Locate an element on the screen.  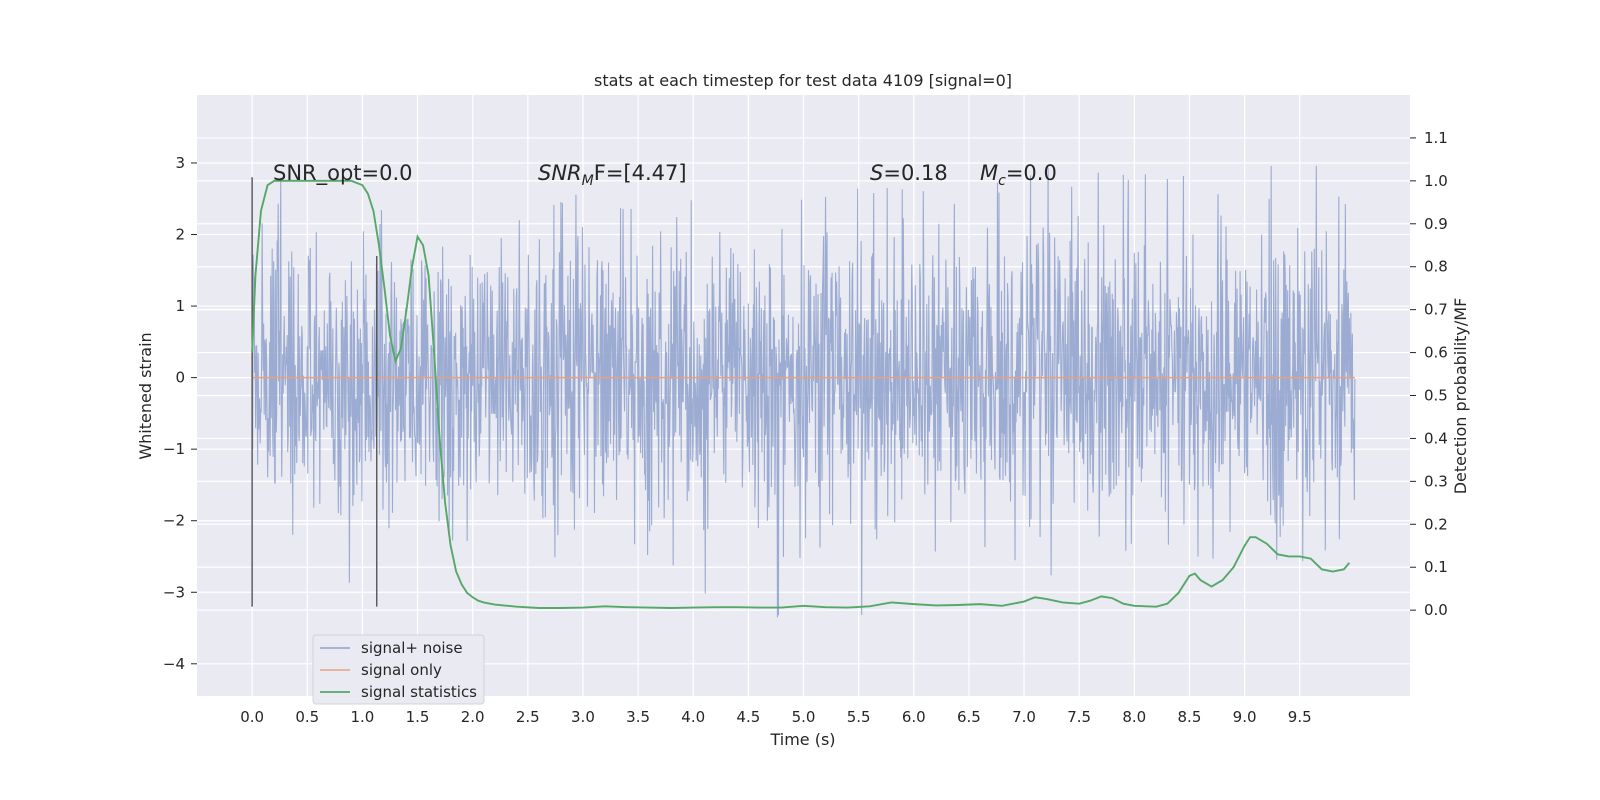
y-tick-label: 3 is located at coordinates (180, 163).